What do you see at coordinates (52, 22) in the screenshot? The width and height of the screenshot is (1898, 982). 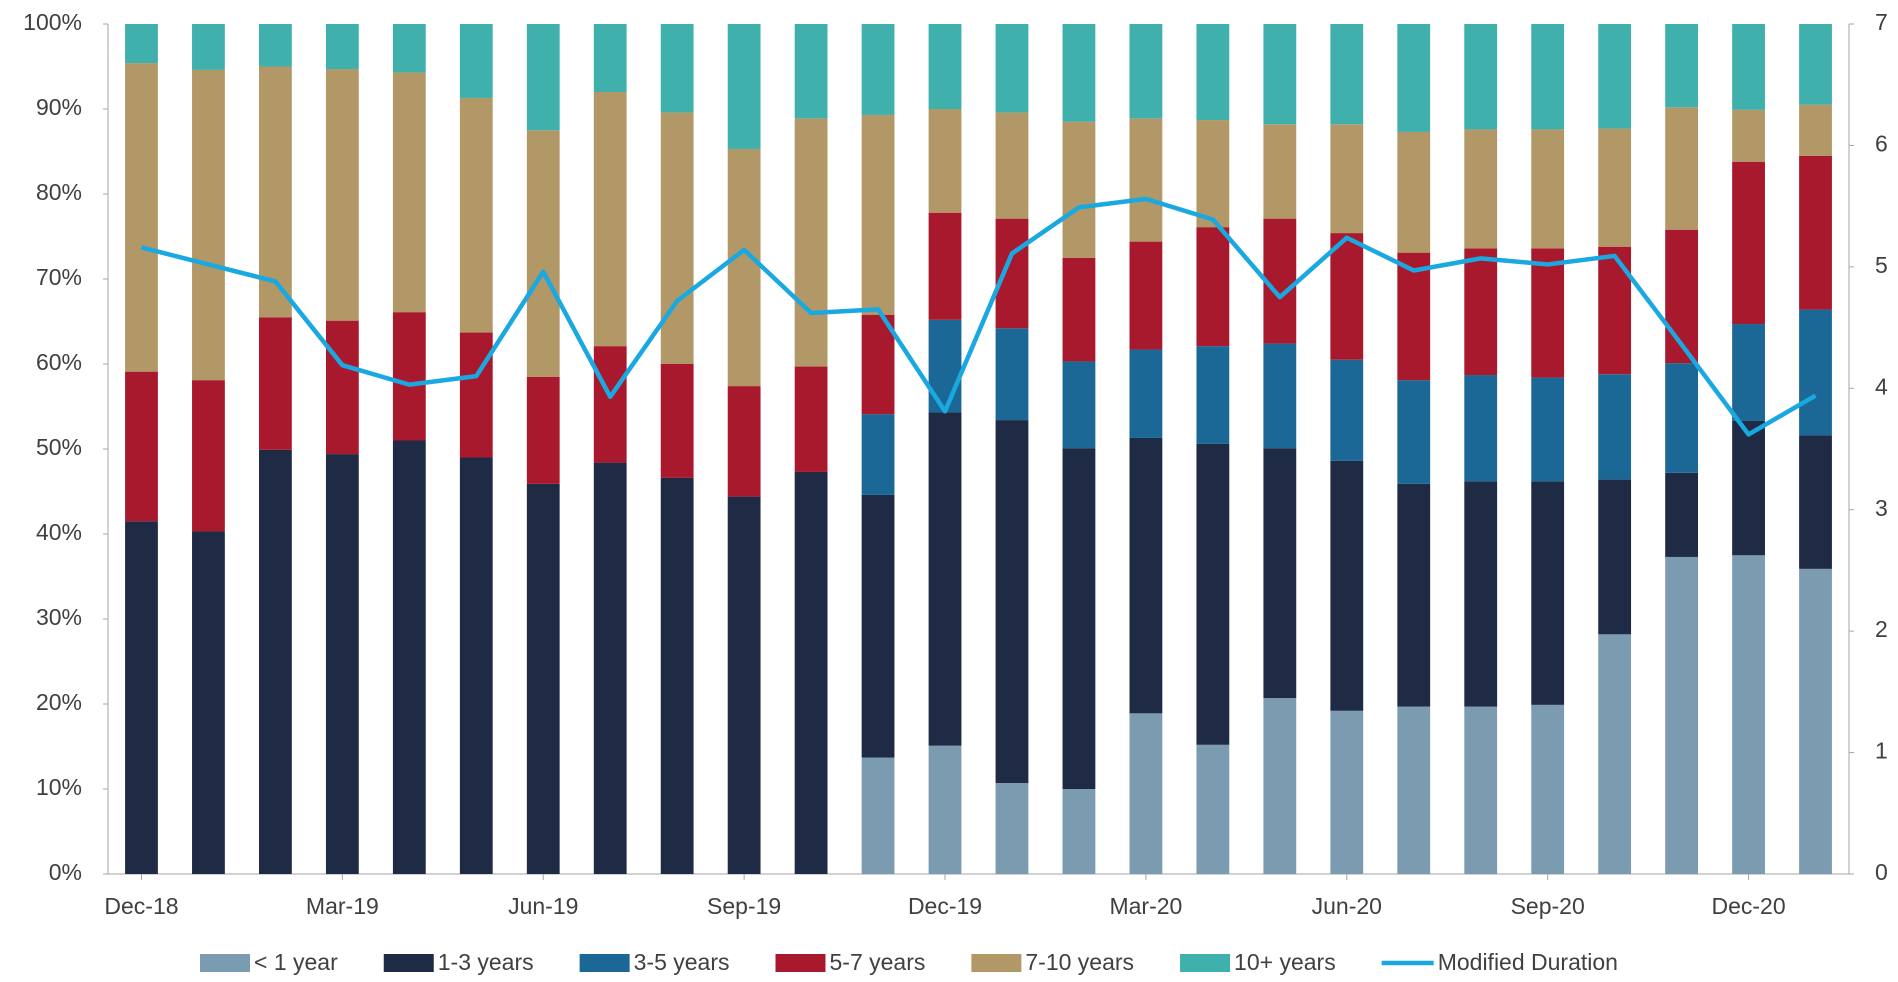 I see `y-tick-label: 100%` at bounding box center [52, 22].